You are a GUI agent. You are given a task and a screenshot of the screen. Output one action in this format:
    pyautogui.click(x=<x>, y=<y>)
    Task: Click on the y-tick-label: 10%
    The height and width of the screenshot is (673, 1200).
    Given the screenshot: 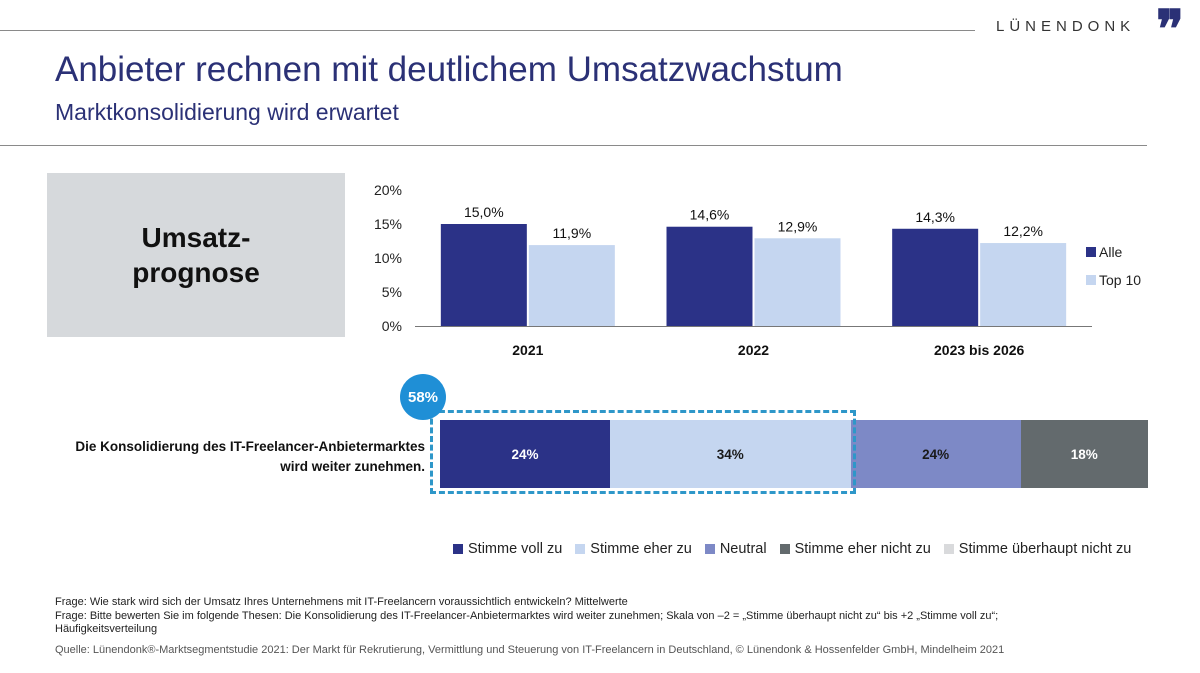 What is the action you would take?
    pyautogui.click(x=388, y=258)
    